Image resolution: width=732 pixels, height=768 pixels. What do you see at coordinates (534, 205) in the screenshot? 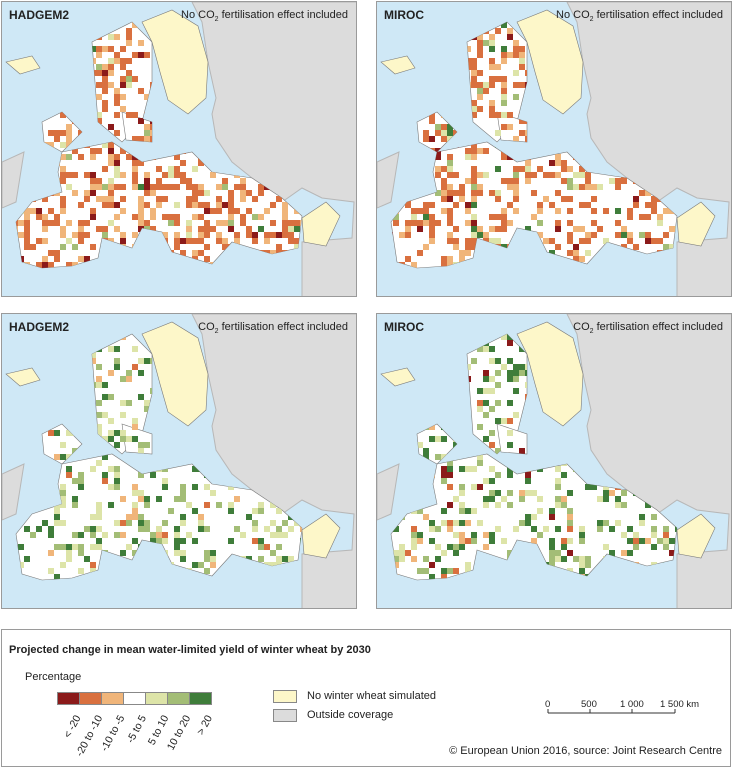
I see `land-area` at bounding box center [534, 205].